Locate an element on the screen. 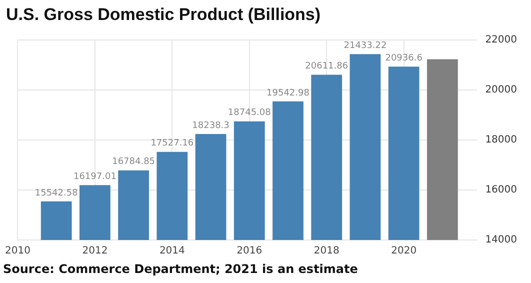 The height and width of the screenshot is (283, 531). data-label: 21433.22 is located at coordinates (365, 46).